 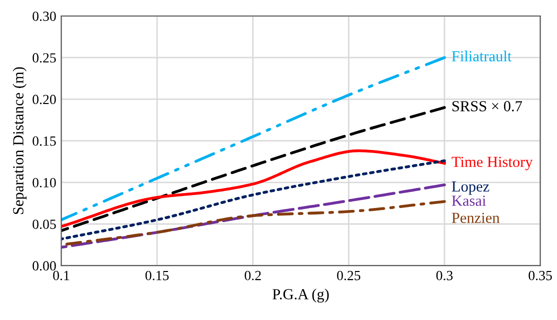 I want to click on x-tick-label: 0.3, so click(x=444, y=275).